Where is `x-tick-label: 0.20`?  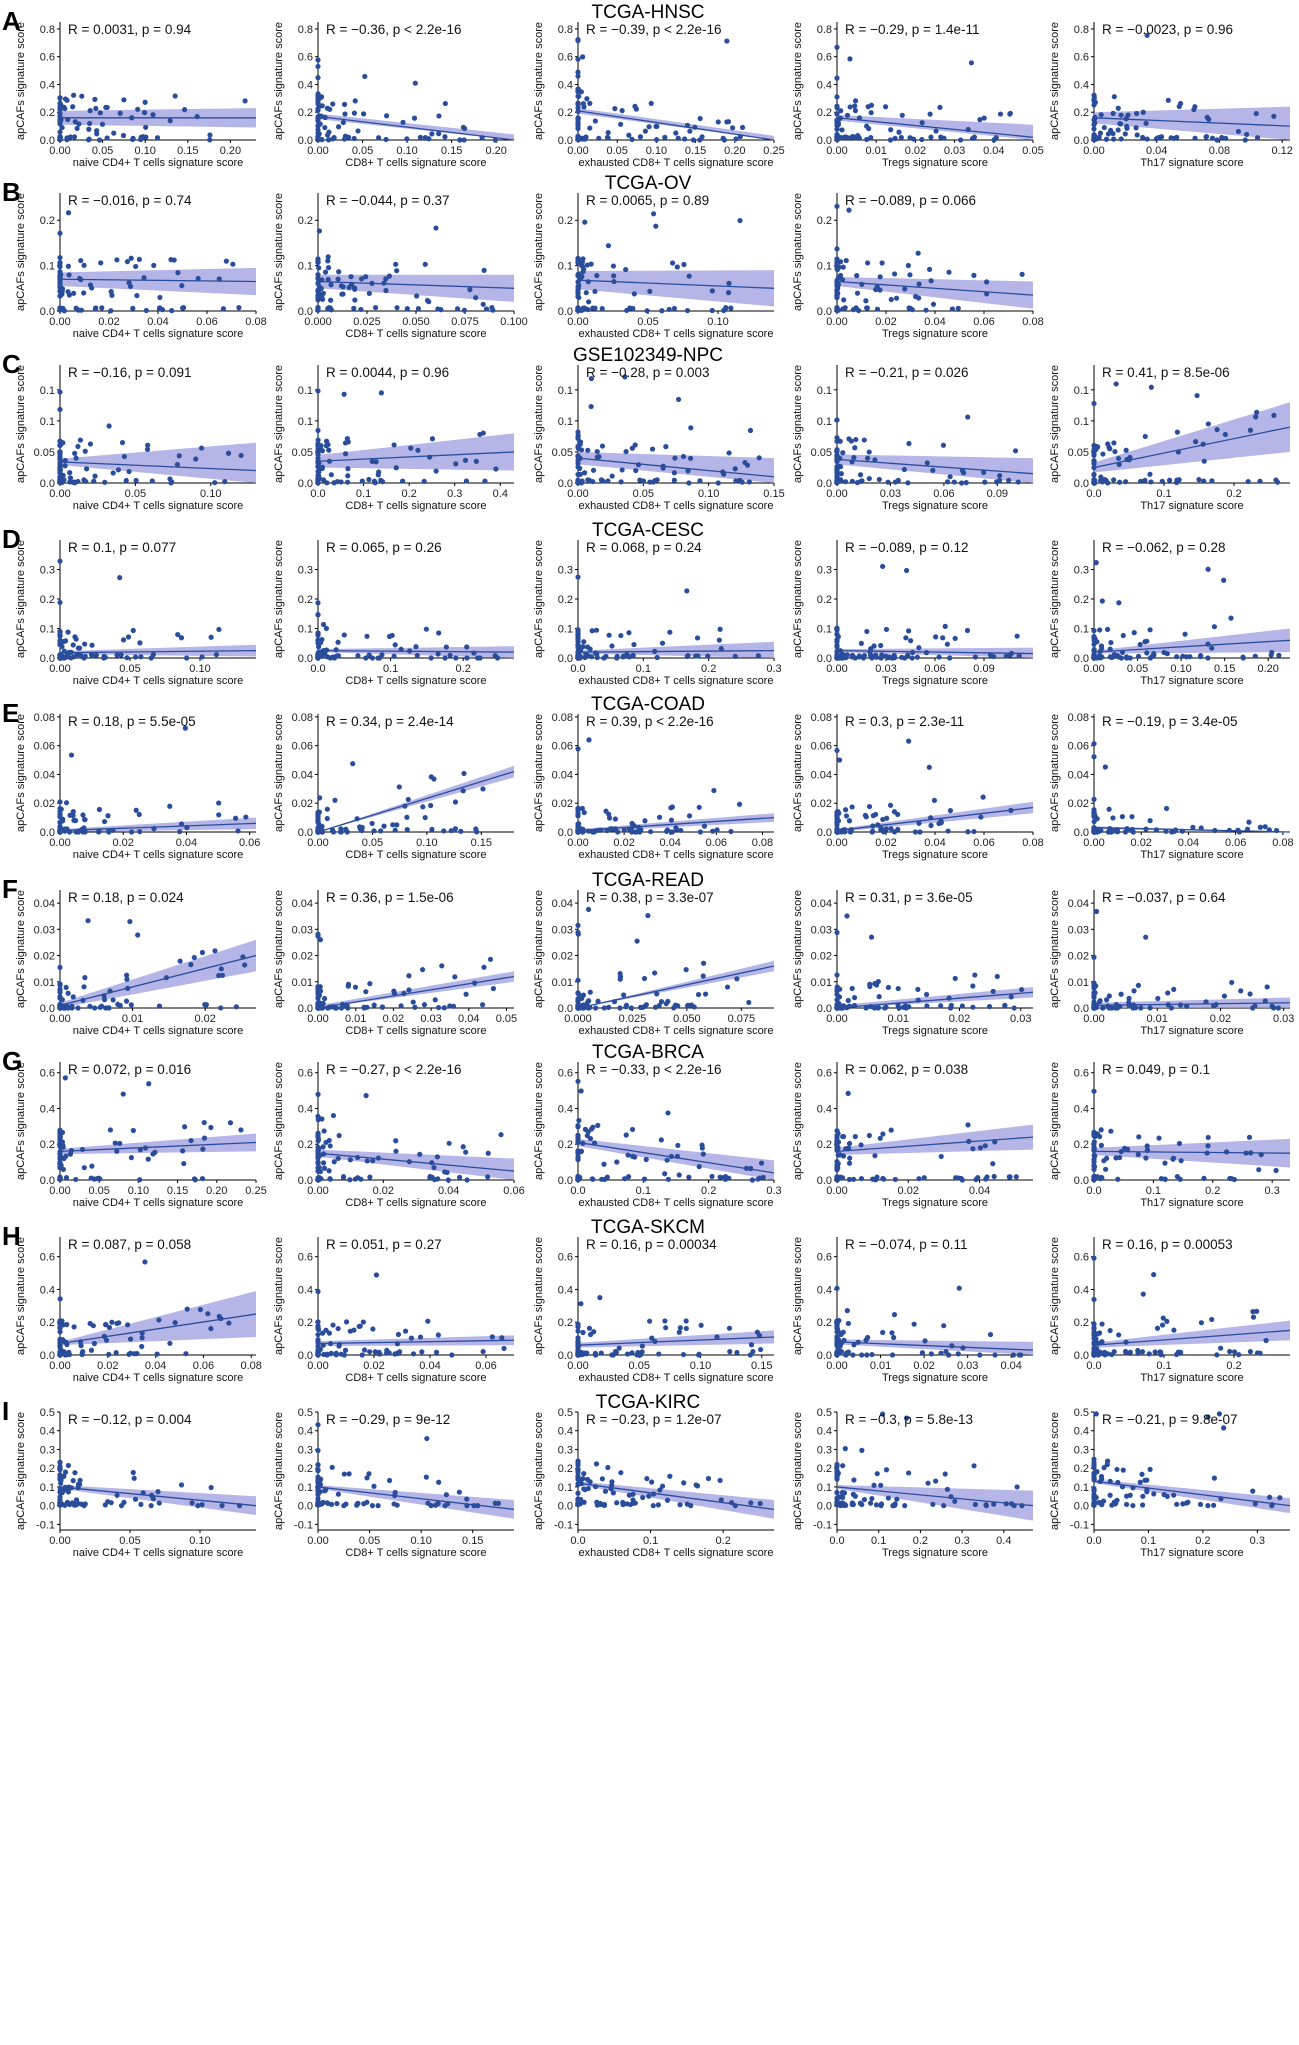 x-tick-label: 0.20 is located at coordinates (495, 151).